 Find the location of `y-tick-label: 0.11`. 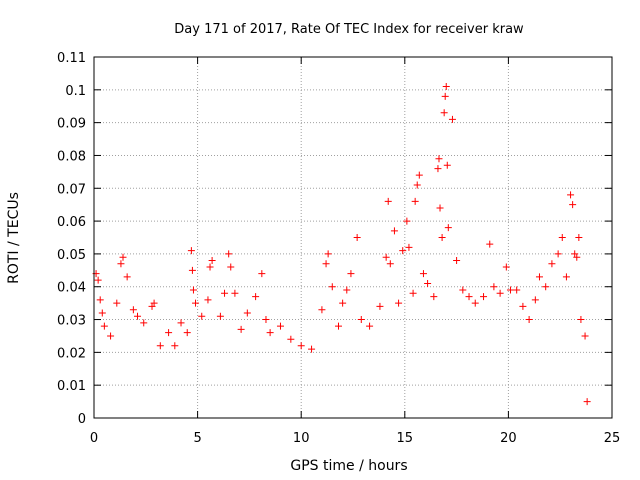

y-tick-label: 0.11 is located at coordinates (71, 58).